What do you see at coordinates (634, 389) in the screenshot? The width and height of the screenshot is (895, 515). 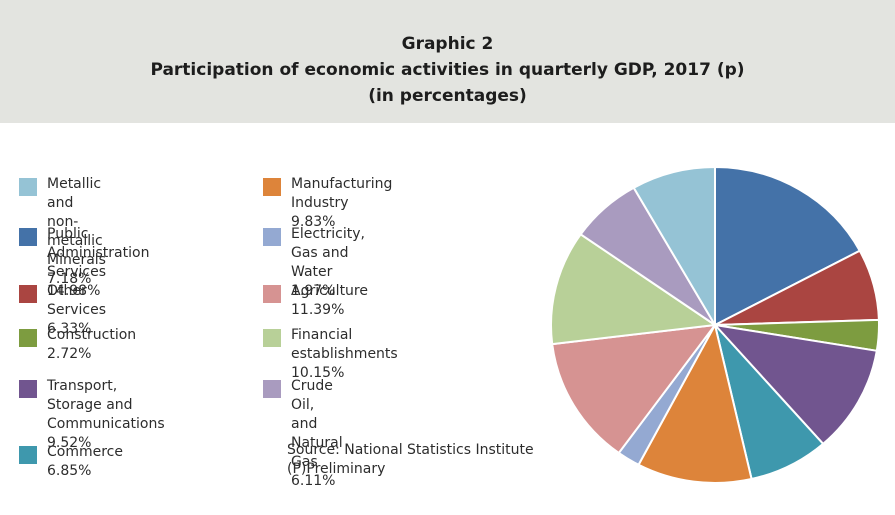 I see `pie-slice-agriculture` at bounding box center [634, 389].